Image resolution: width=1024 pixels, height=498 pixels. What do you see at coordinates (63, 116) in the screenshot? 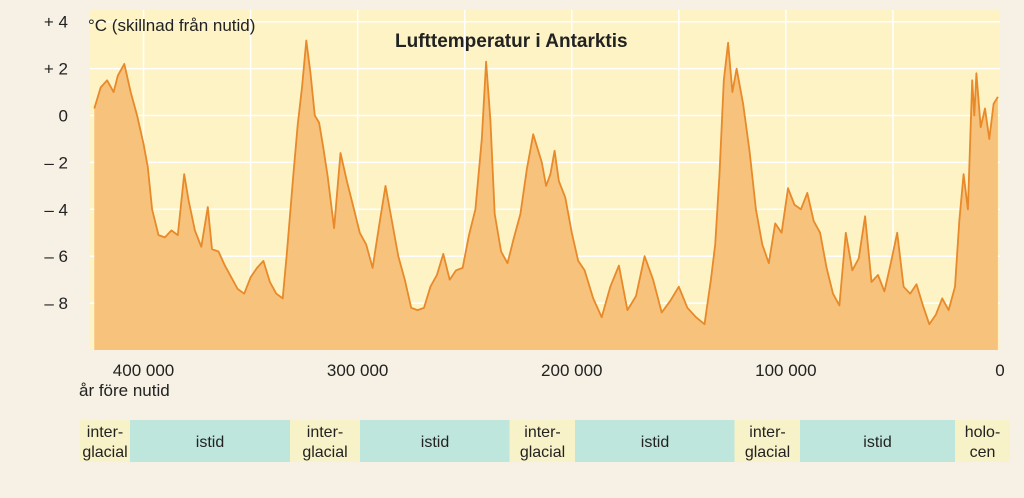
I see `y-tick-label: 0` at bounding box center [63, 116].